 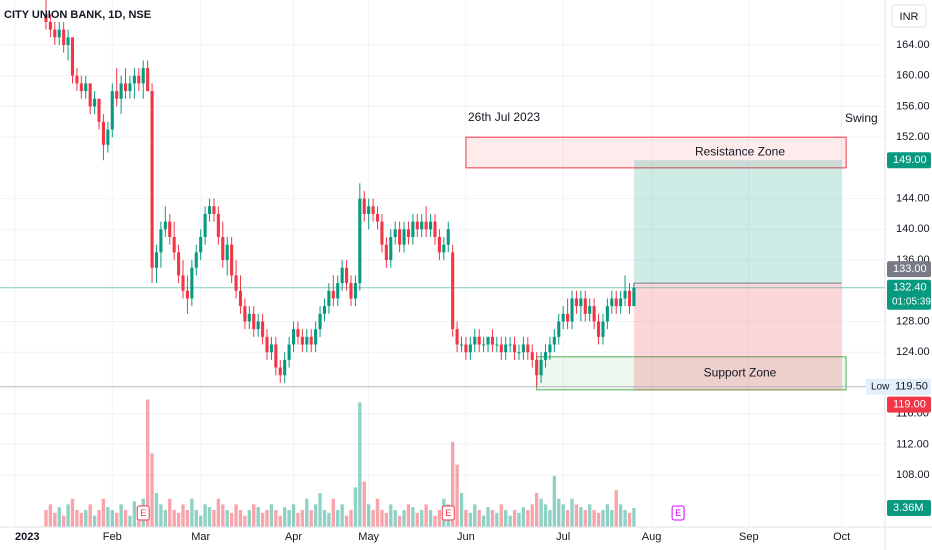 I want to click on earnings-label: E, so click(x=678, y=513).